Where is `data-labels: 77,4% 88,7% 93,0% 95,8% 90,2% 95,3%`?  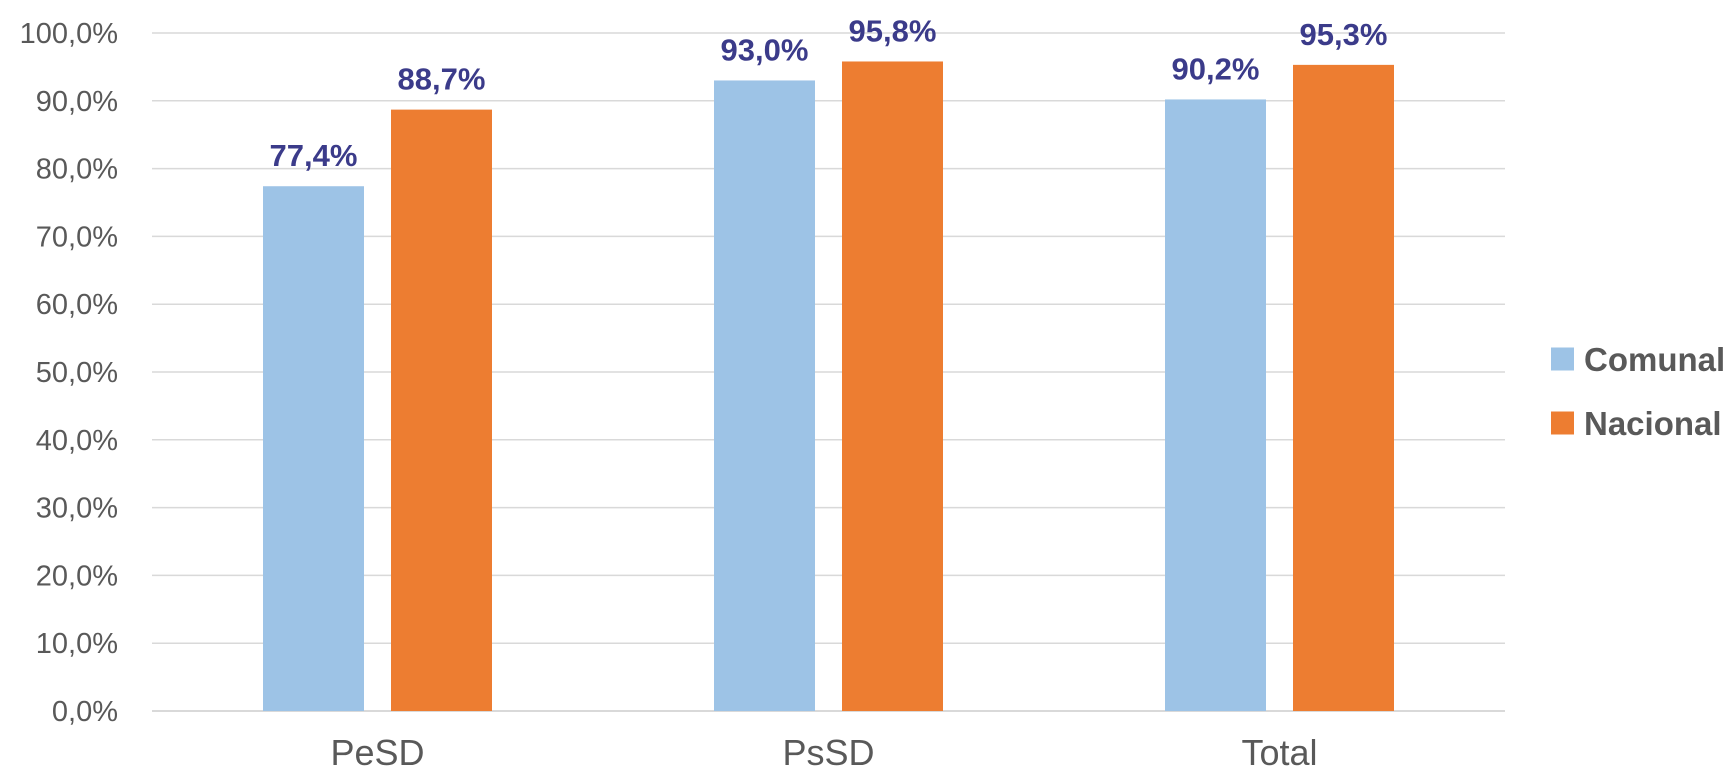
data-labels: 77,4% 88,7% 93,0% 95,8% 90,2% 95,3% is located at coordinates (829, 93).